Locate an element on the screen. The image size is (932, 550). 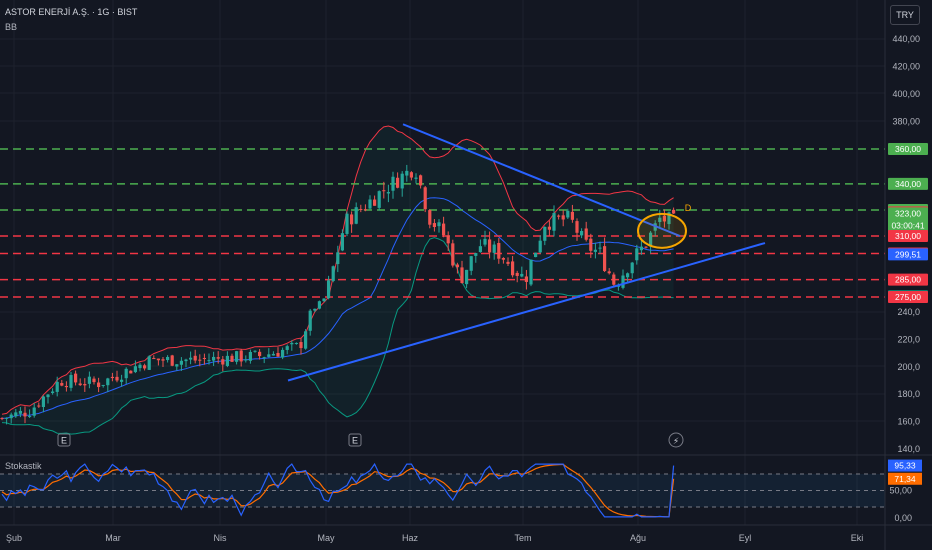
time-axis-tick: May is located at coordinates (326, 538).